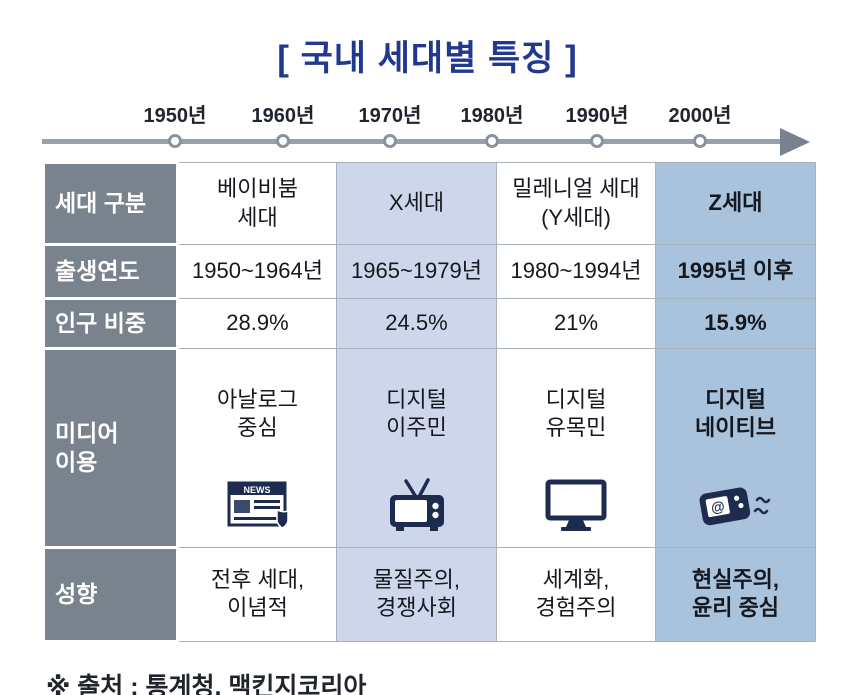 The width and height of the screenshot is (855, 695). I want to click on svg-text: NEWS, so click(256, 490).